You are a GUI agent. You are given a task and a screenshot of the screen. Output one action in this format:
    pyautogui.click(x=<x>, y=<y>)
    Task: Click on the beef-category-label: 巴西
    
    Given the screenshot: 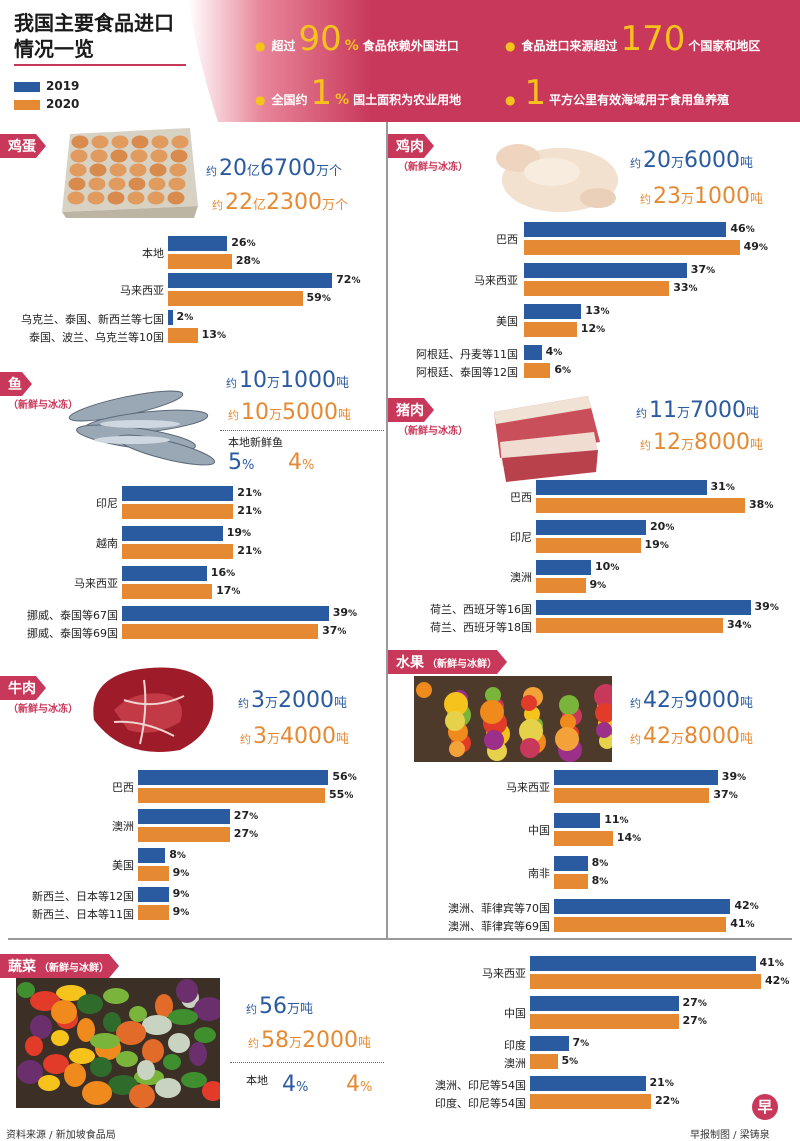 What is the action you would take?
    pyautogui.click(x=123, y=787)
    